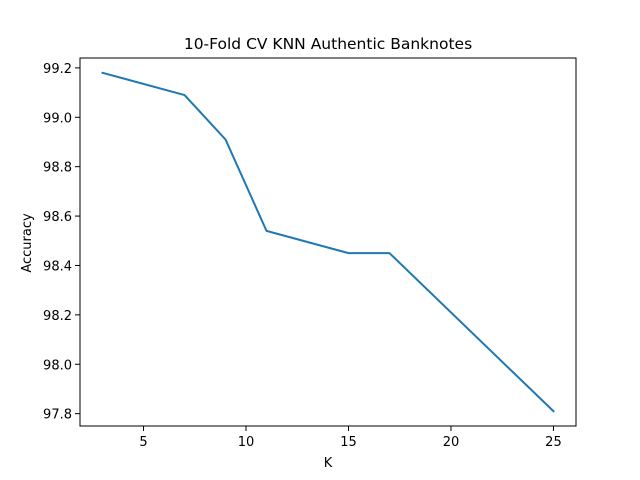 Image resolution: width=640 pixels, height=480 pixels. What do you see at coordinates (57, 316) in the screenshot?
I see `y-tick-label: 98.2` at bounding box center [57, 316].